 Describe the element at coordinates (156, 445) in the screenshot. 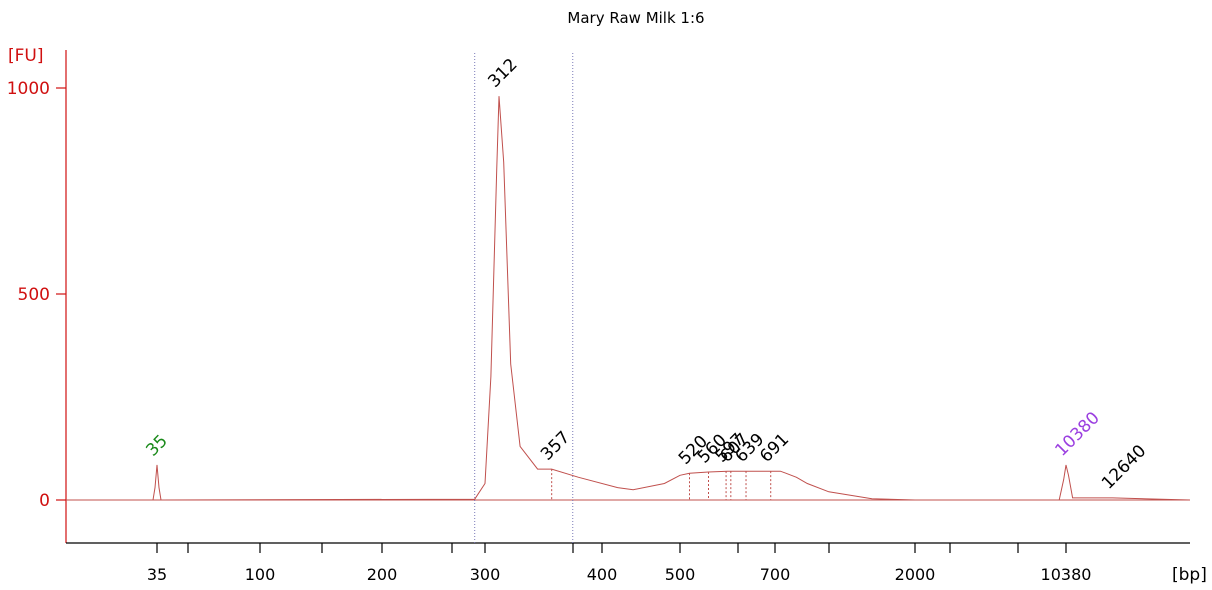

I see `peak-label: 35` at that location.